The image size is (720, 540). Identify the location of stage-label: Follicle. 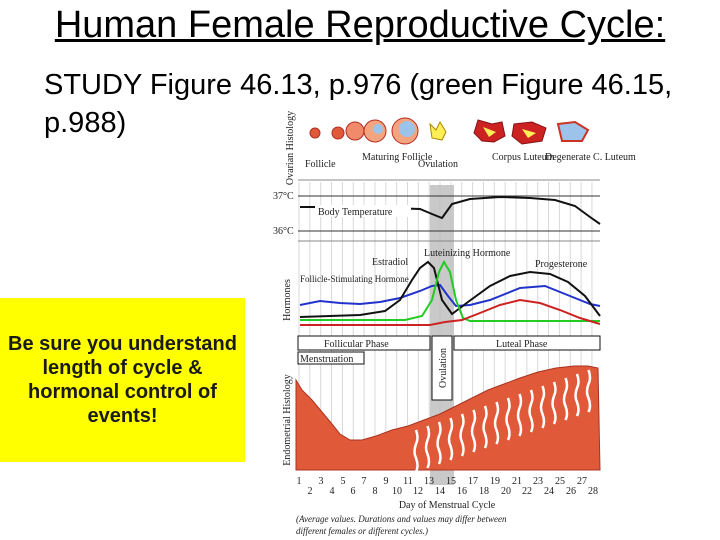
(320, 164).